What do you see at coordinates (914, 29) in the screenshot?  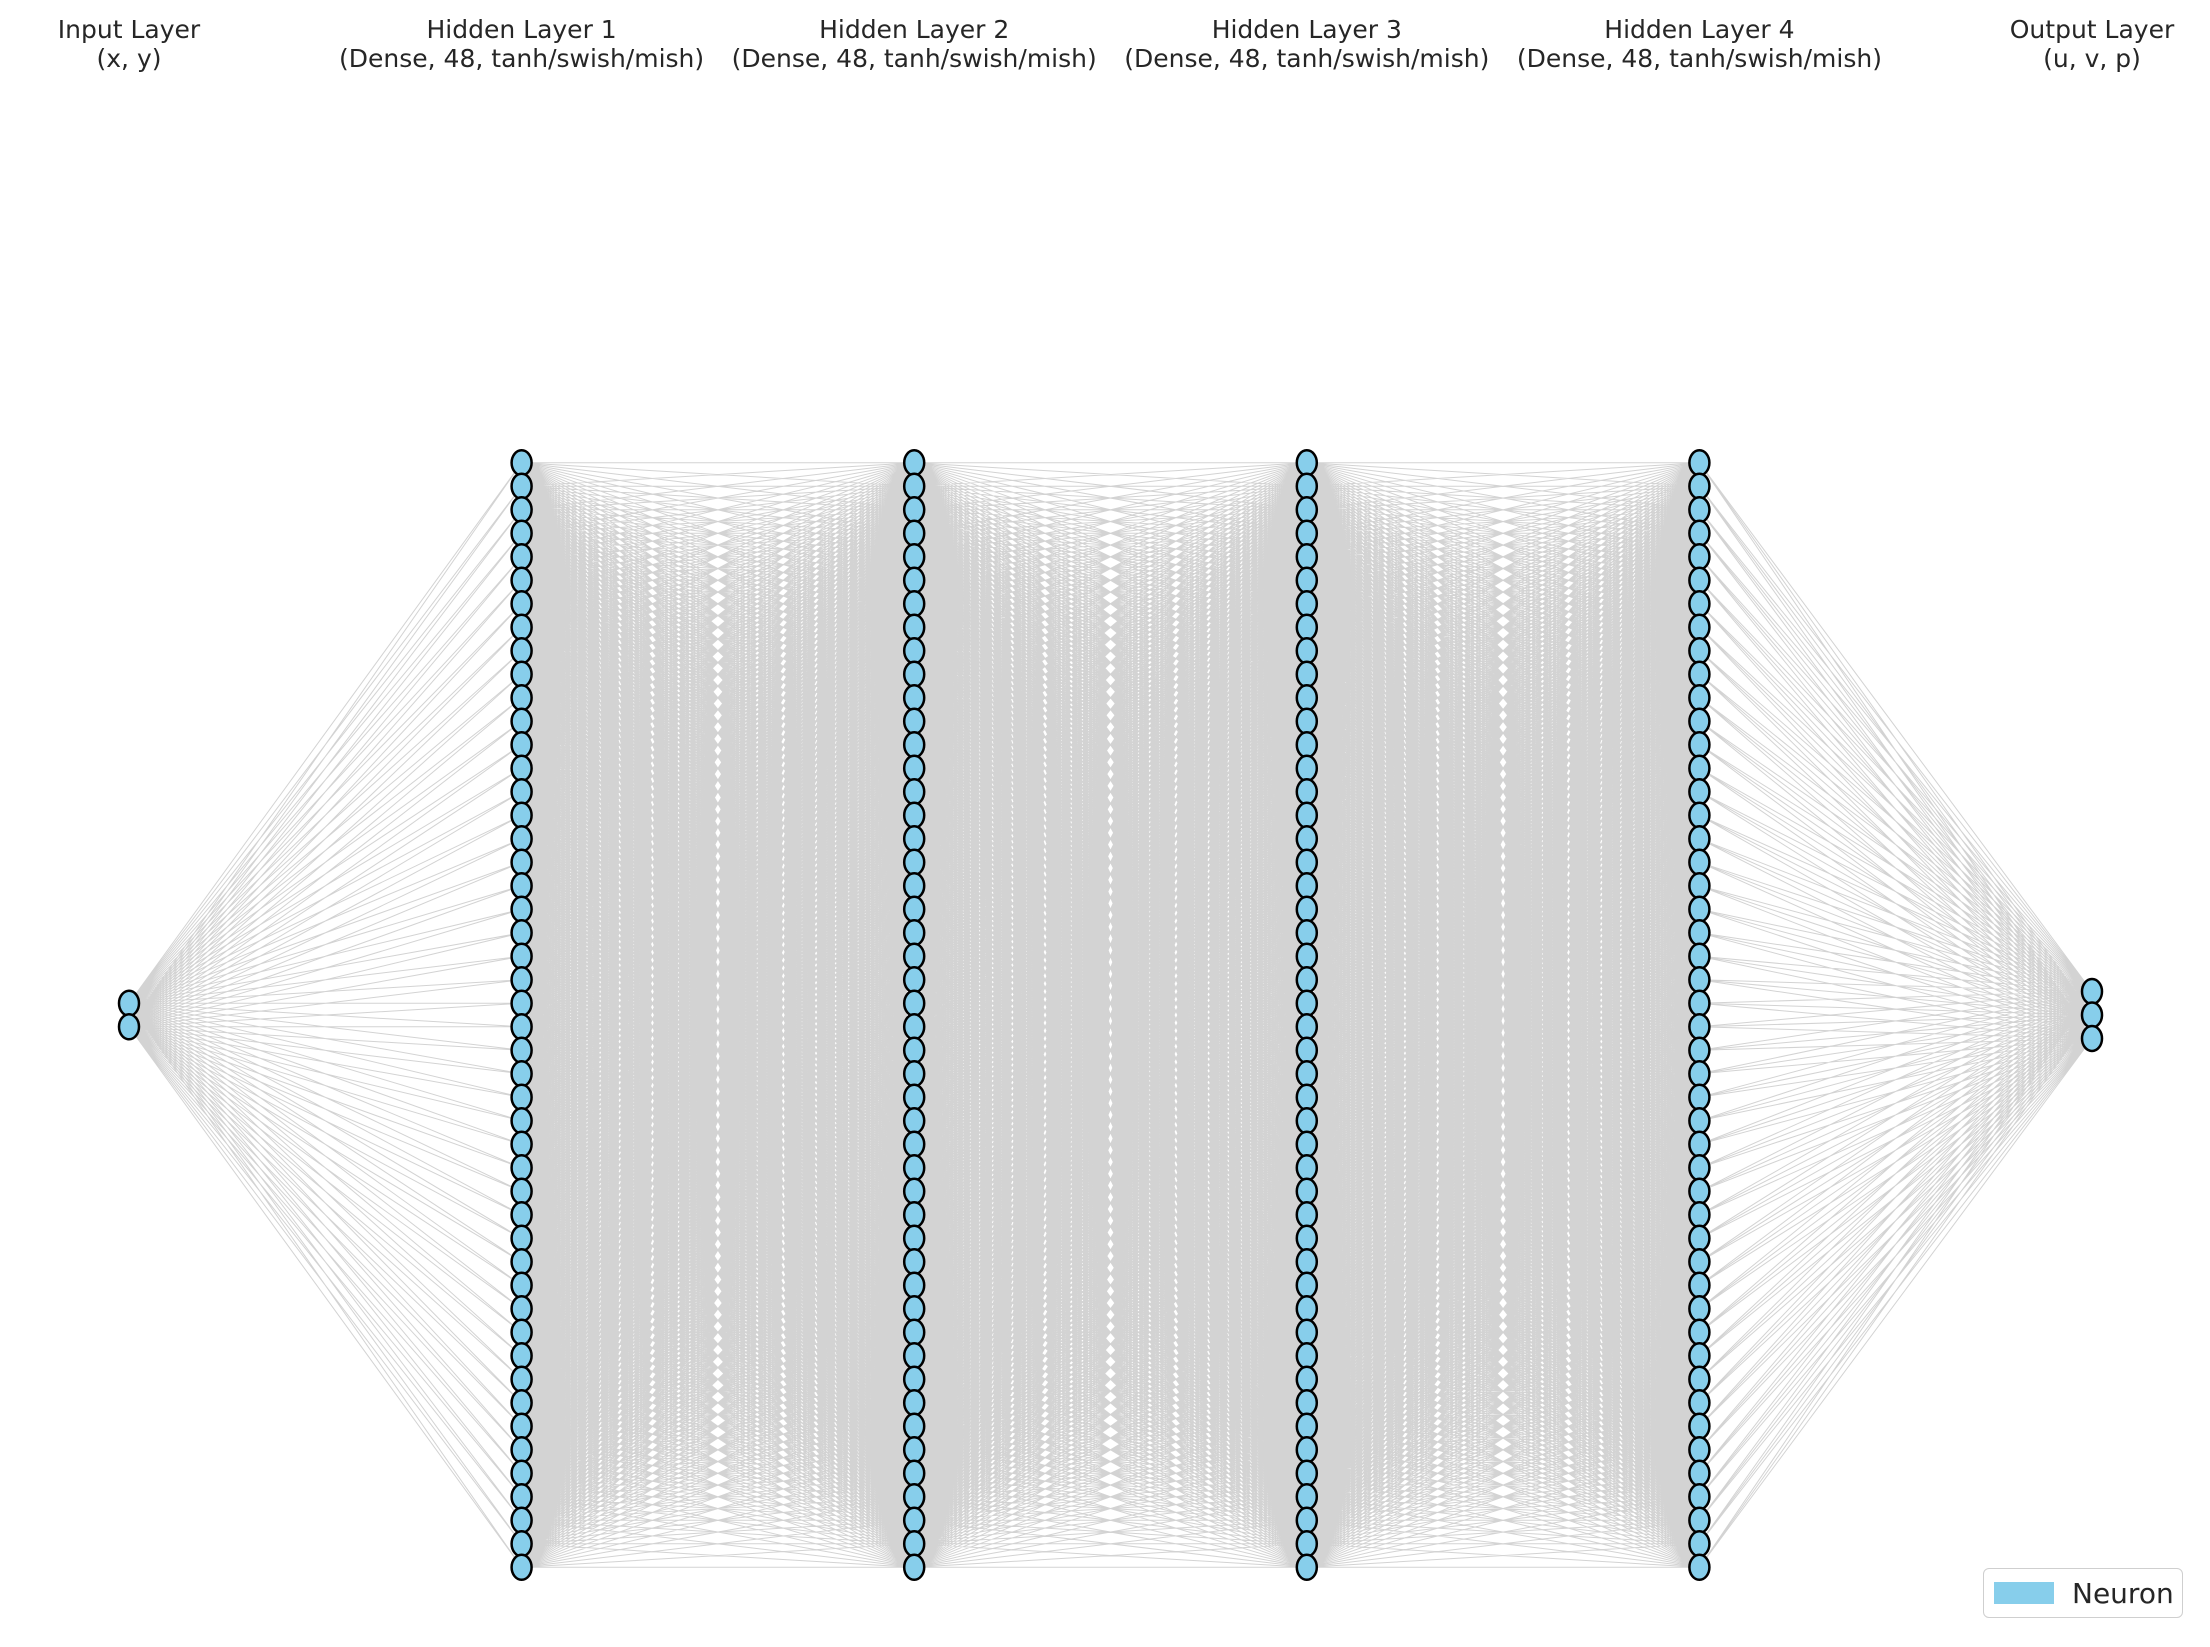 I see `layer-title: Hidden Layer 2` at bounding box center [914, 29].